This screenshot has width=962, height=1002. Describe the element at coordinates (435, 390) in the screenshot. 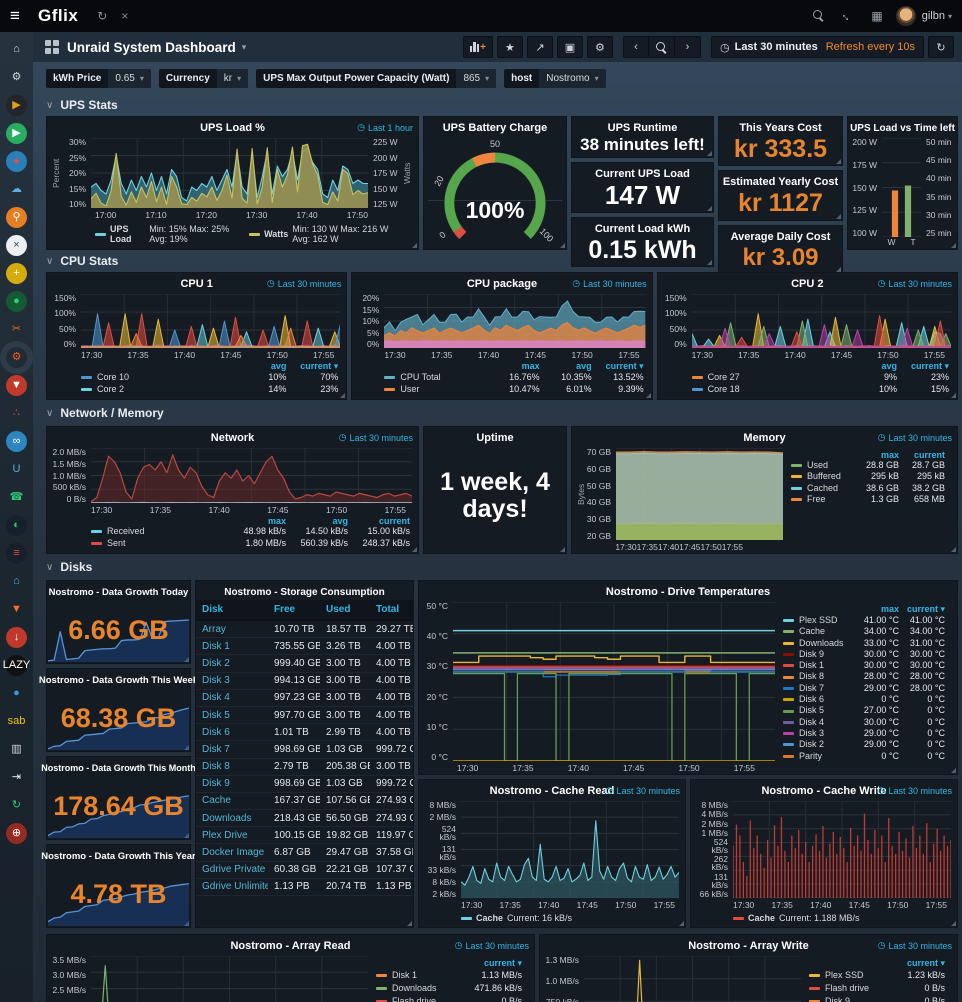

I see `legend-item: User` at that location.